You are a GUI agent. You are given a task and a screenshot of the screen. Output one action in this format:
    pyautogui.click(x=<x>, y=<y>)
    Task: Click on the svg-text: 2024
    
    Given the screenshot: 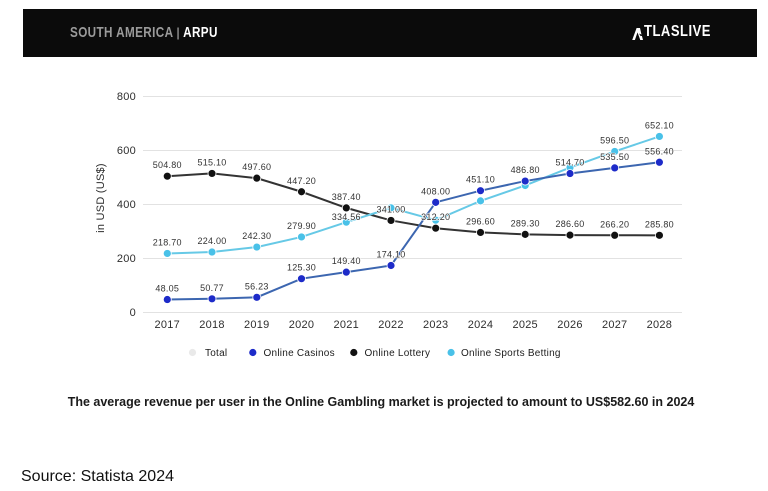 What is the action you would take?
    pyautogui.click(x=480, y=325)
    